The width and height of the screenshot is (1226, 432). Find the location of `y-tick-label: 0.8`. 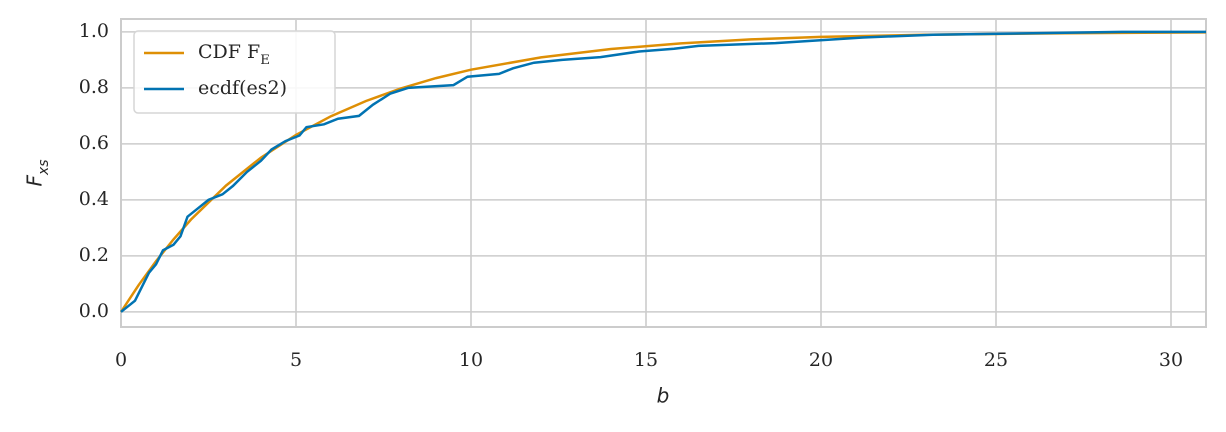

y-tick-label: 0.8 is located at coordinates (94, 87).